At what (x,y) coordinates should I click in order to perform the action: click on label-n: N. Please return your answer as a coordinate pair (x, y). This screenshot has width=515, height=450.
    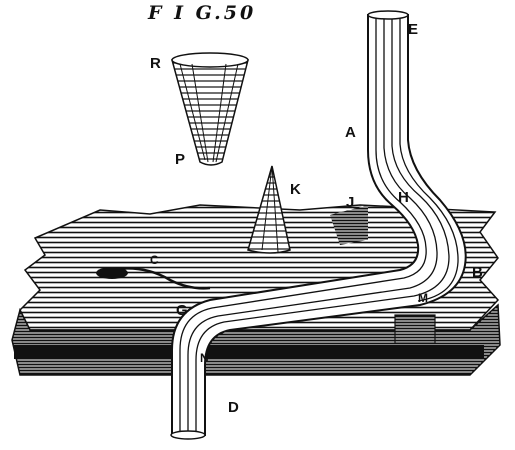
    Looking at the image, I should click on (204, 358).